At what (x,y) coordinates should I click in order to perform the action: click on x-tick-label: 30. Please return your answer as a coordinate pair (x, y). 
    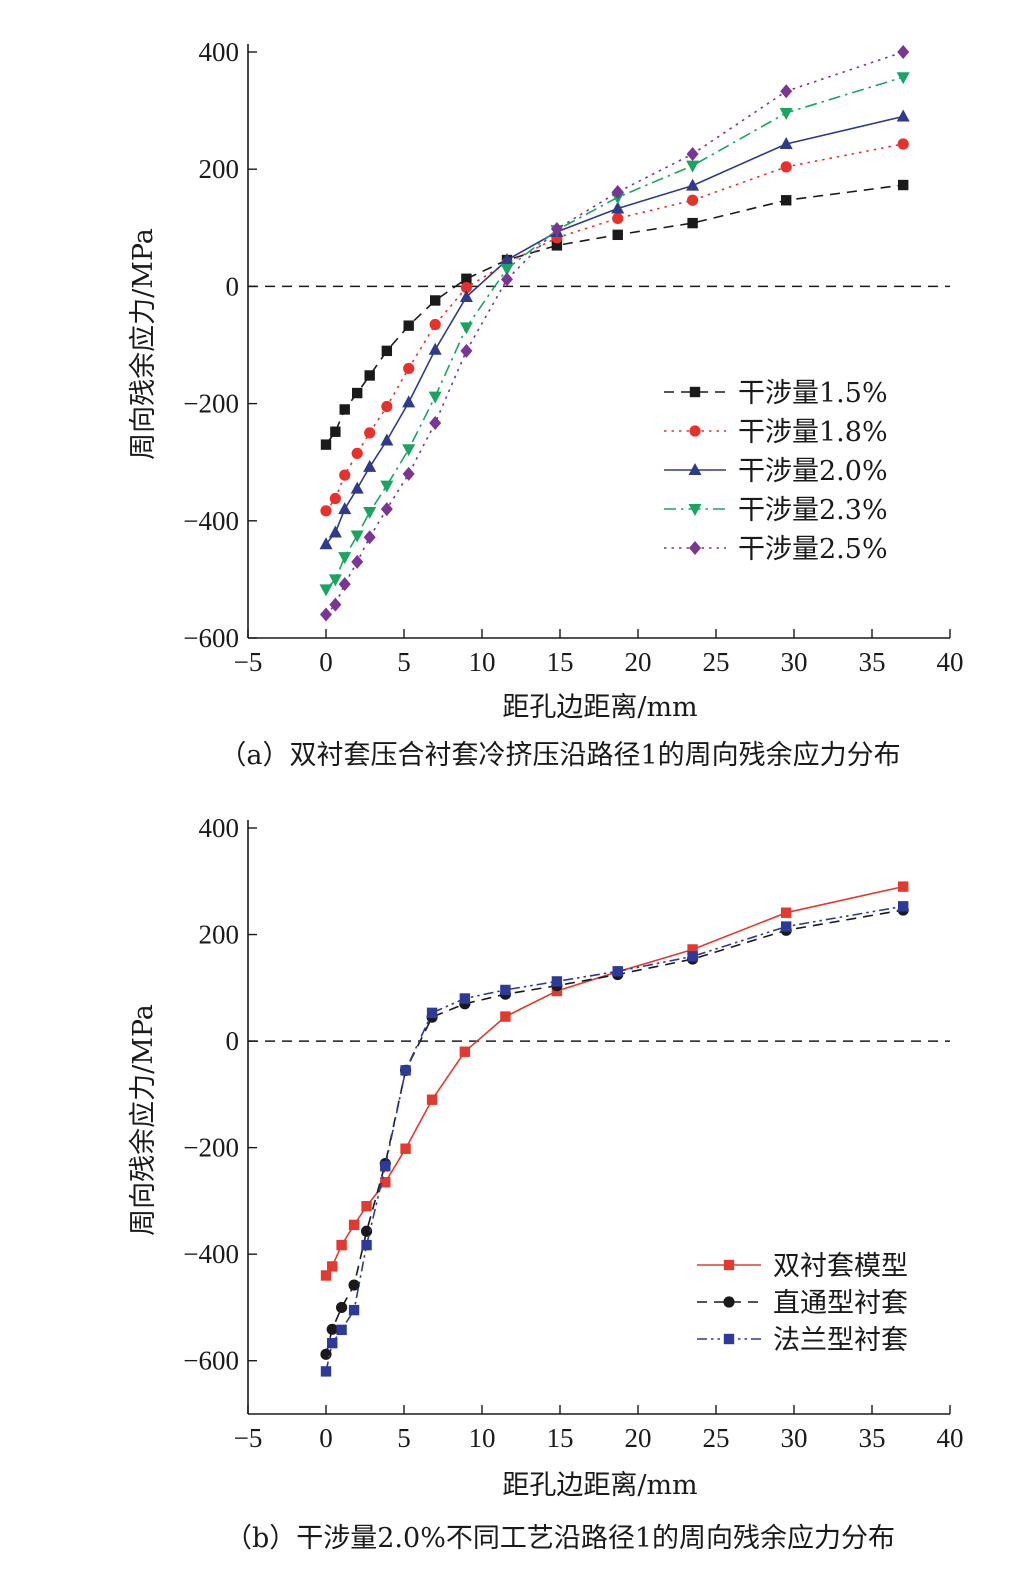
    Looking at the image, I should click on (794, 662).